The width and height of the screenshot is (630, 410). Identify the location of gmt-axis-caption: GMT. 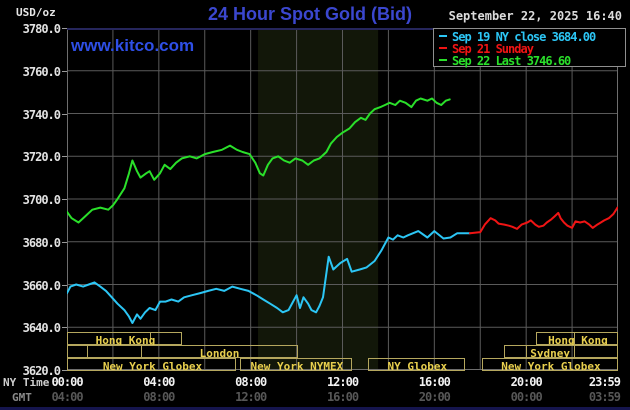
(22, 397).